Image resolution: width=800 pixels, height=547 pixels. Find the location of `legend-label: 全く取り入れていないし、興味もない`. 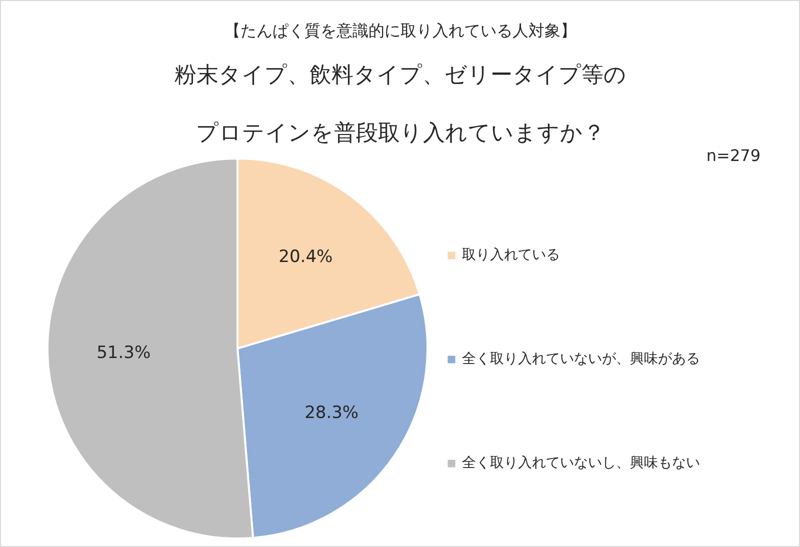

legend-label: 全く取り入れていないし、興味もない is located at coordinates (581, 463).